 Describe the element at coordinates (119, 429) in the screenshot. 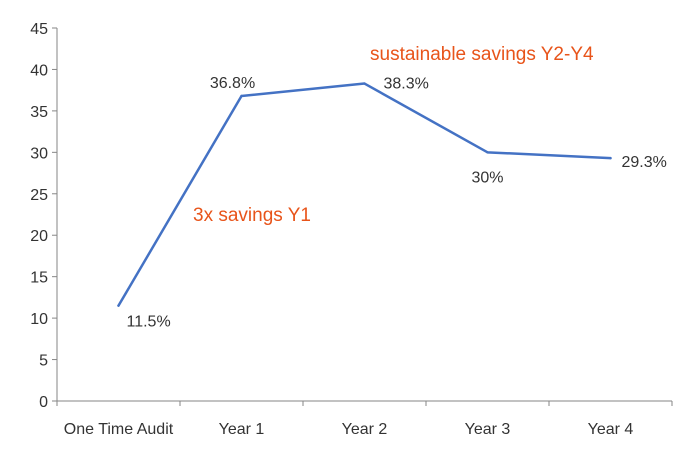

I see `x-tick-label: One Time Audit` at that location.